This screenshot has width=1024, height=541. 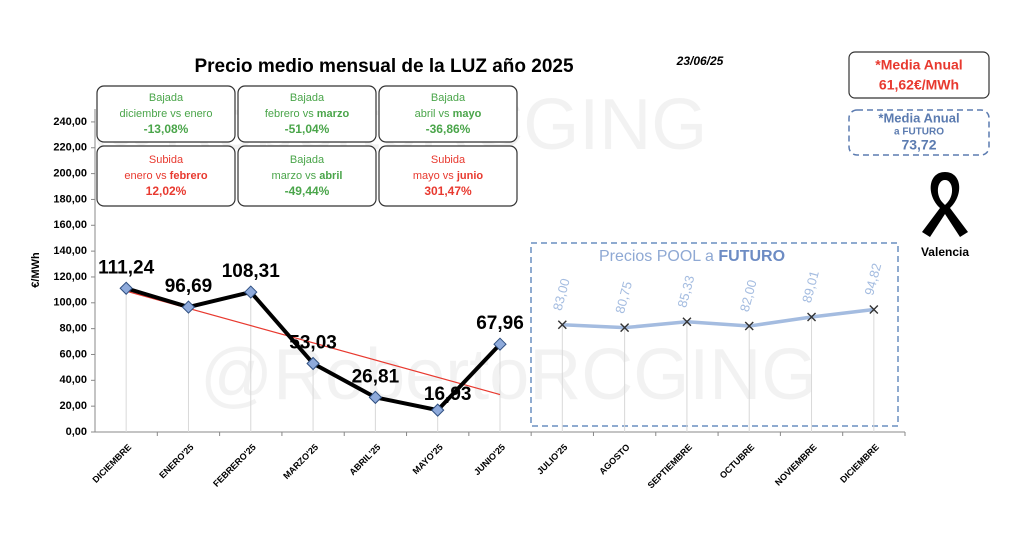 What do you see at coordinates (313, 343) in the screenshot?
I see `data-label: 53,03` at bounding box center [313, 343].